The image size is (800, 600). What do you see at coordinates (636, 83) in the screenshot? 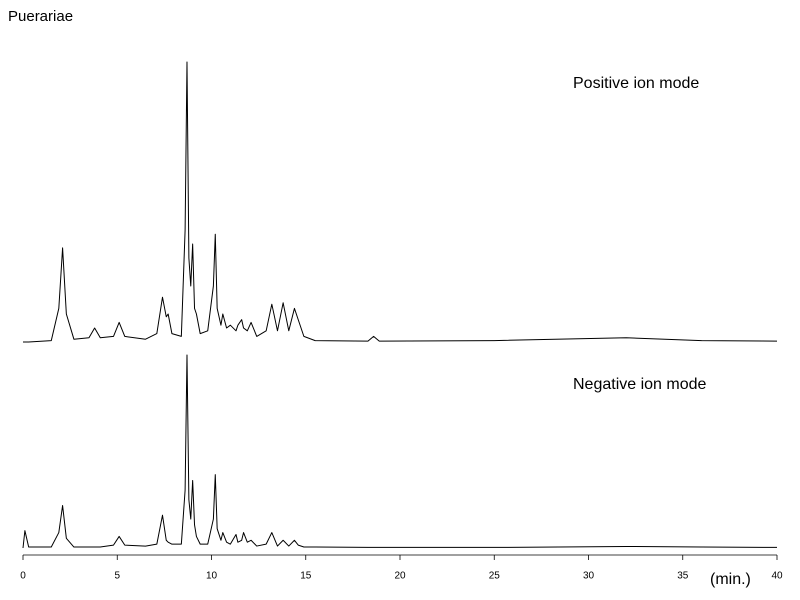
I see `trace-label: Positive ion mode` at bounding box center [636, 83].